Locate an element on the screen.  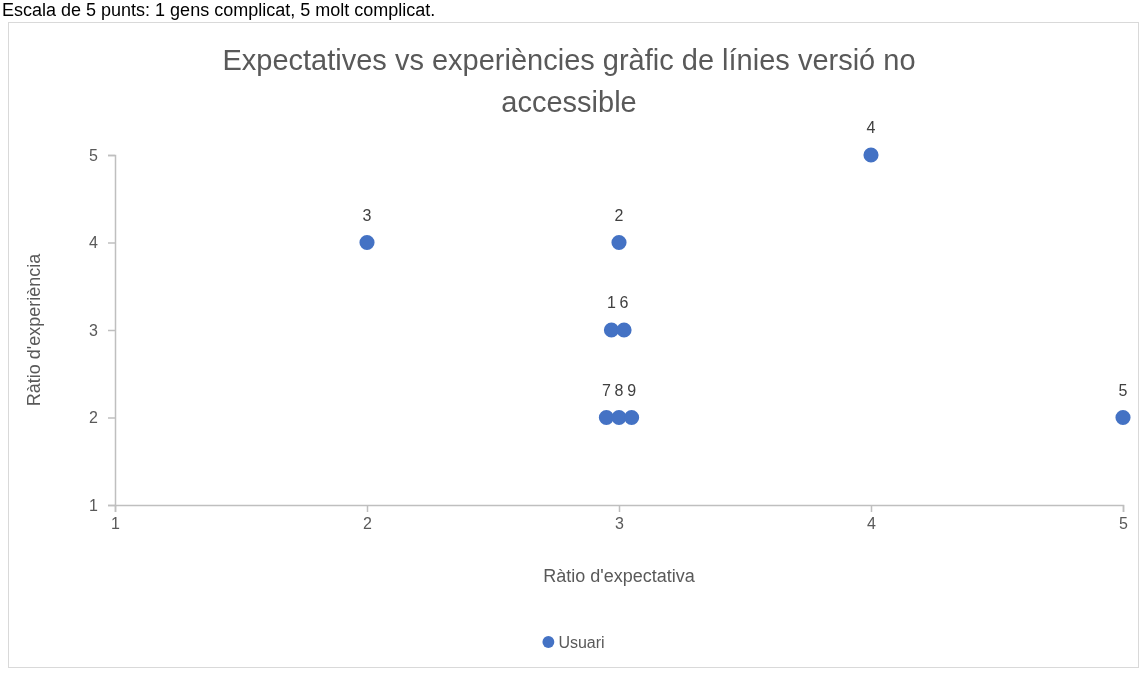
annotation: 3 is located at coordinates (367, 215).